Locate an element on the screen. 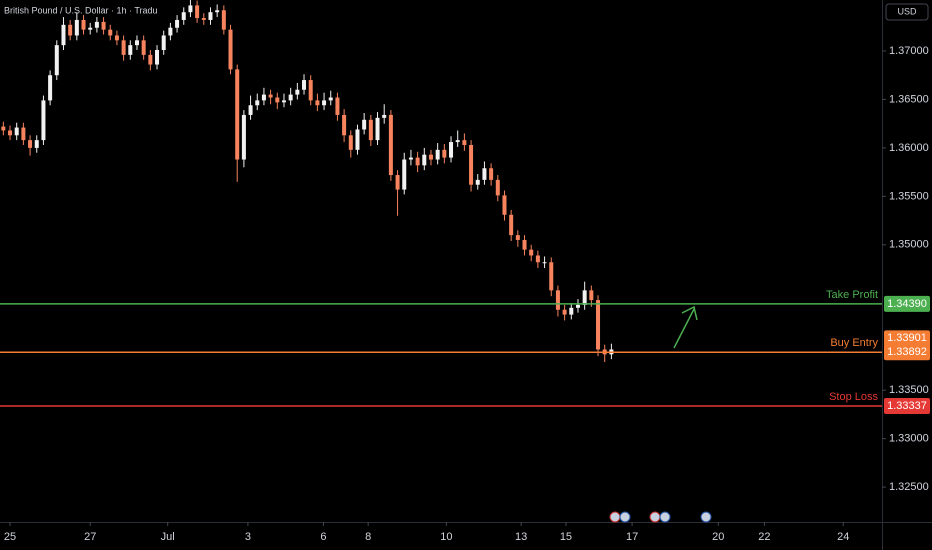  x-tick-label: 24 is located at coordinates (843, 537).